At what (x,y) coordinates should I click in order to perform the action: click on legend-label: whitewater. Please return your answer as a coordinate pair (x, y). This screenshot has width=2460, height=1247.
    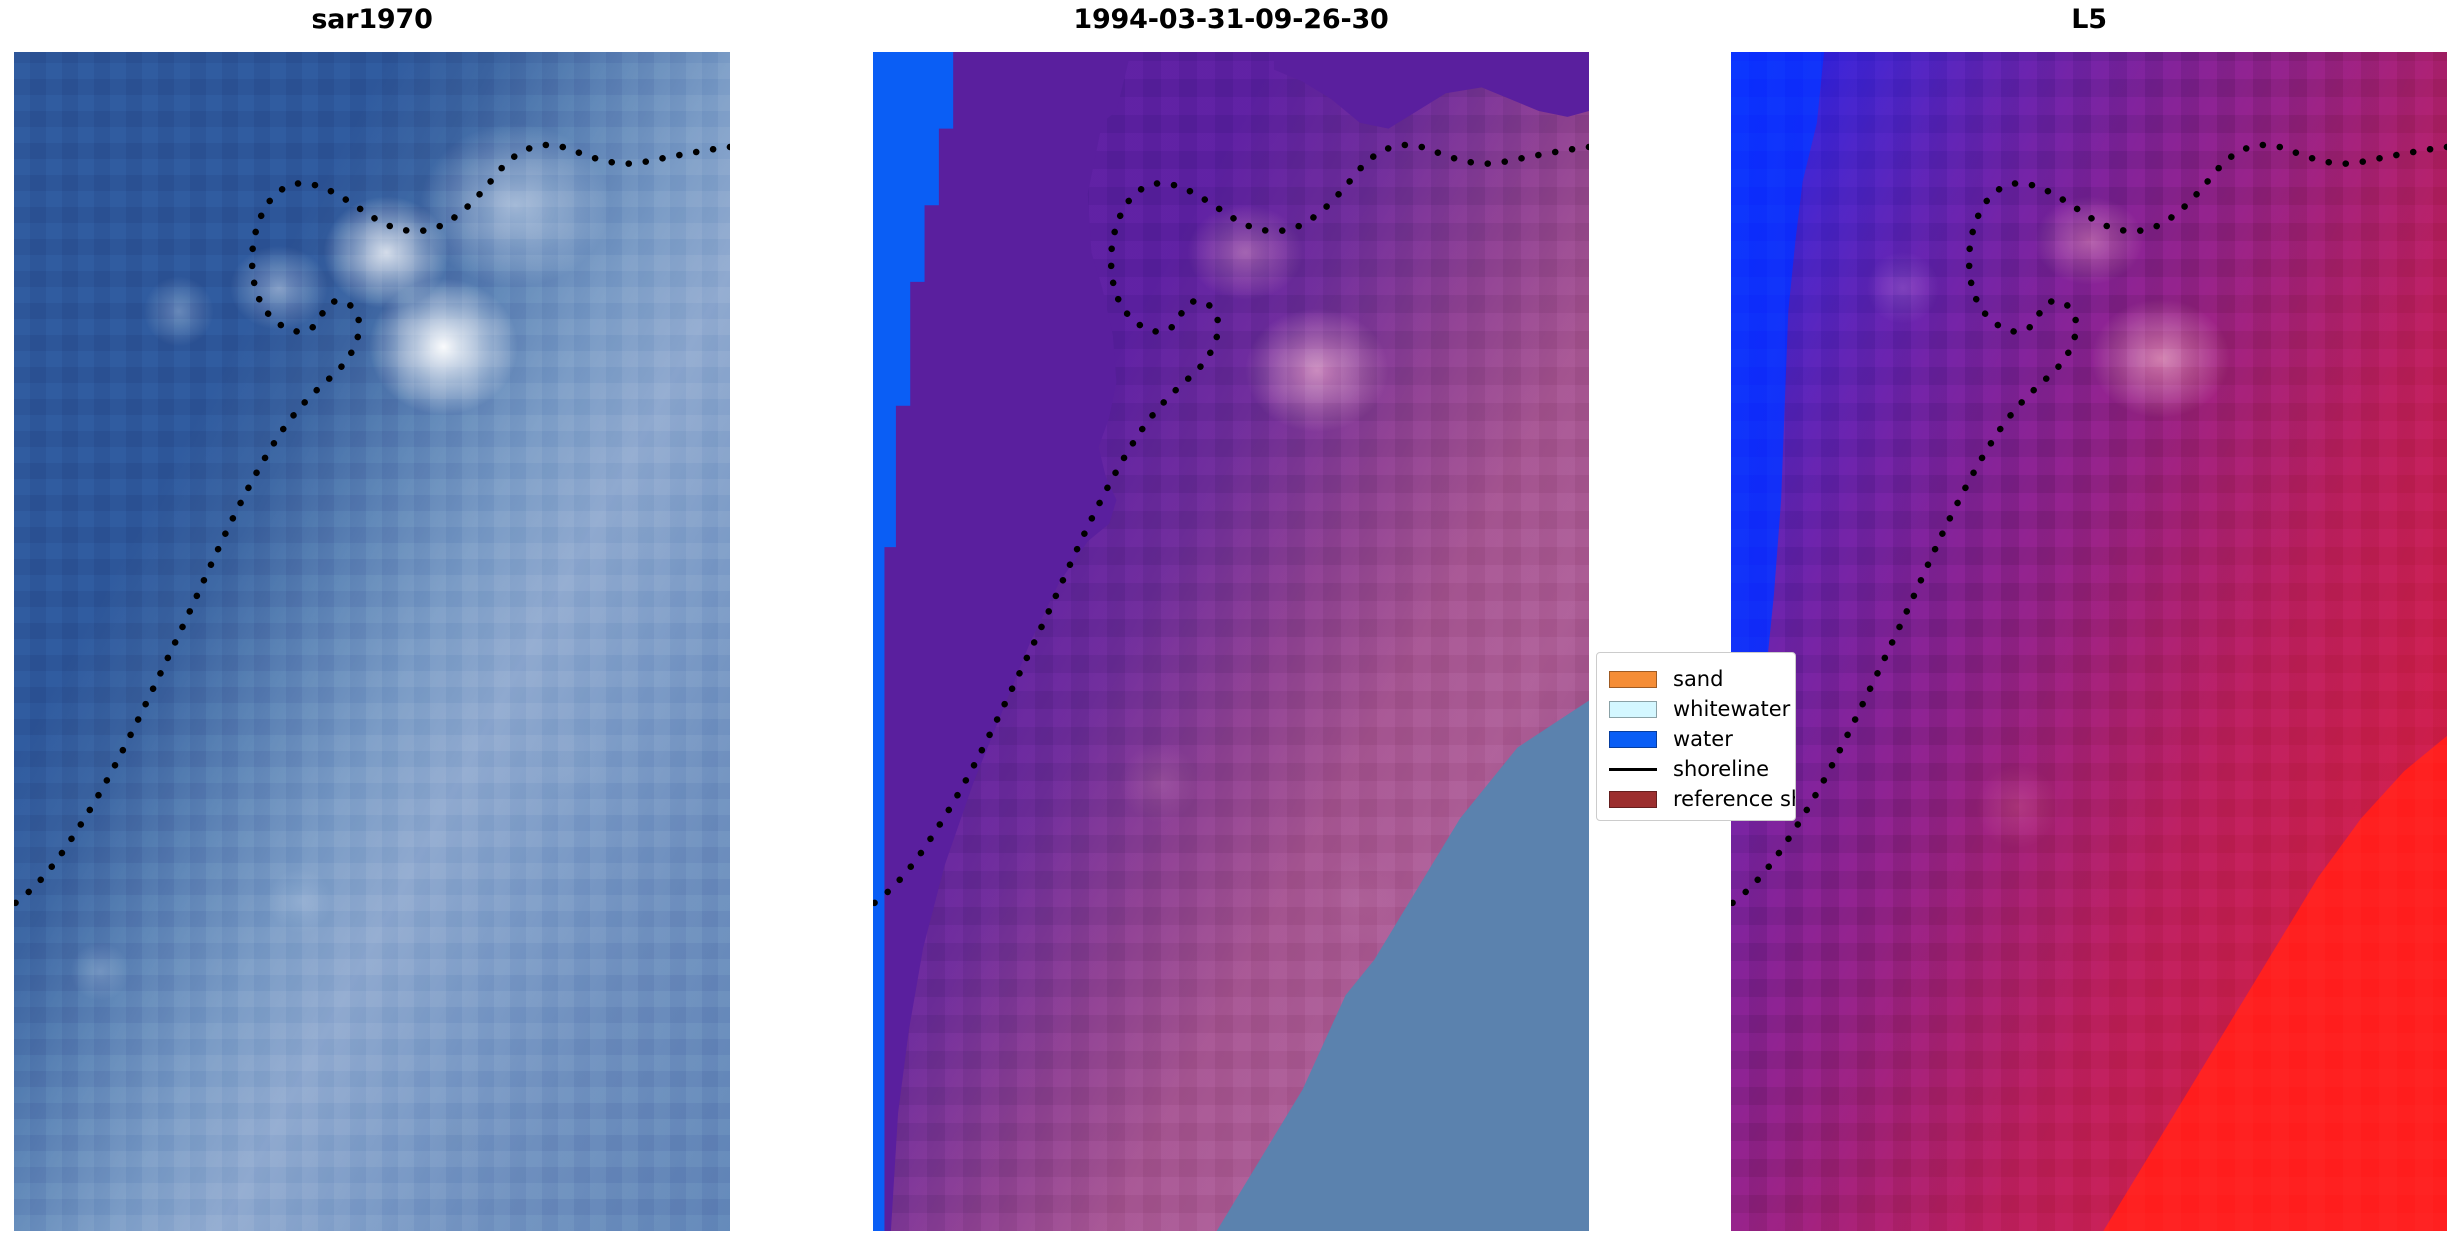
    Looking at the image, I should click on (1732, 708).